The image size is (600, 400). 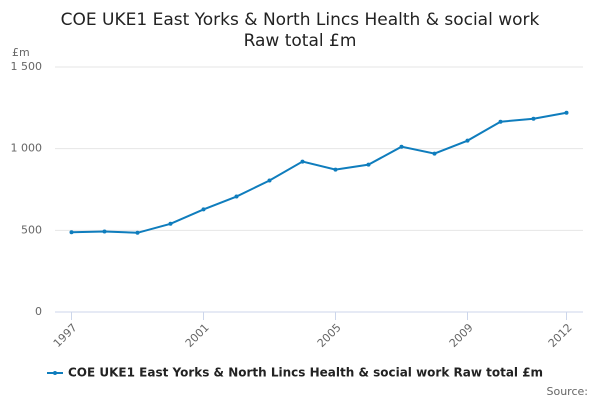 I want to click on x-tick-label: 2005, so click(x=329, y=335).